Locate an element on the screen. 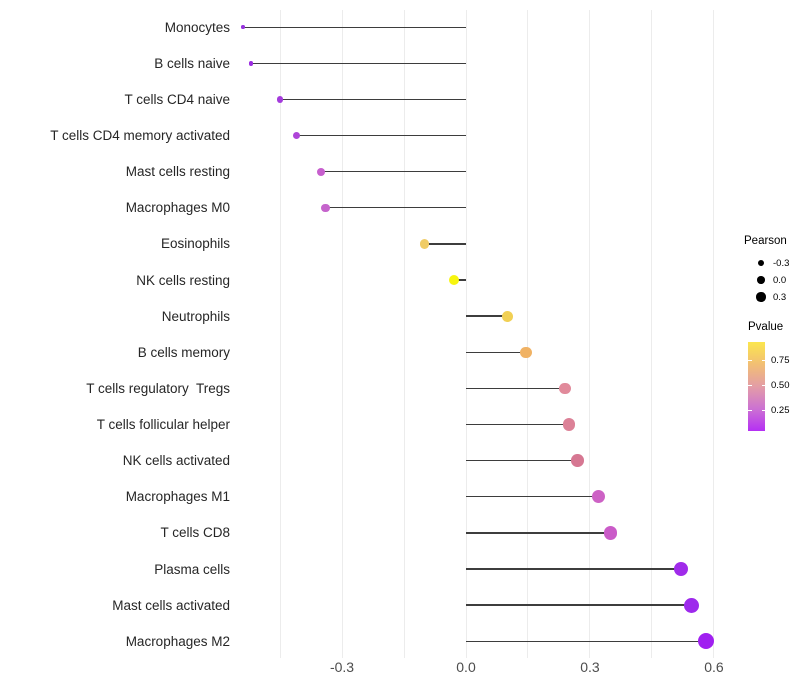 This screenshot has width=800, height=700. y-axis-label: T cells follicular helper is located at coordinates (163, 425).